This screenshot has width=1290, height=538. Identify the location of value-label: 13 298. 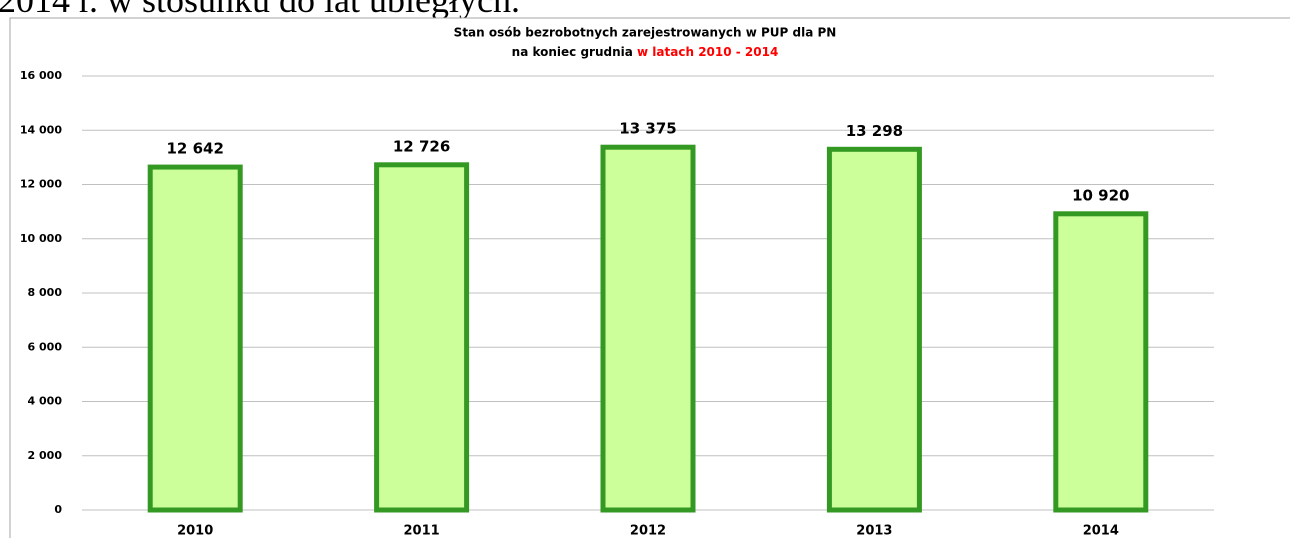
(874, 131).